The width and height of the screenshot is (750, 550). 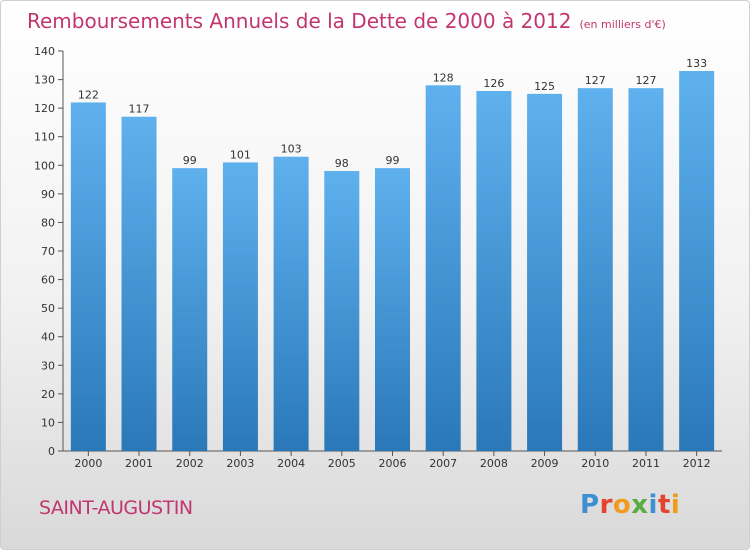 I want to click on x-tick-label: 2003, so click(x=240, y=463).